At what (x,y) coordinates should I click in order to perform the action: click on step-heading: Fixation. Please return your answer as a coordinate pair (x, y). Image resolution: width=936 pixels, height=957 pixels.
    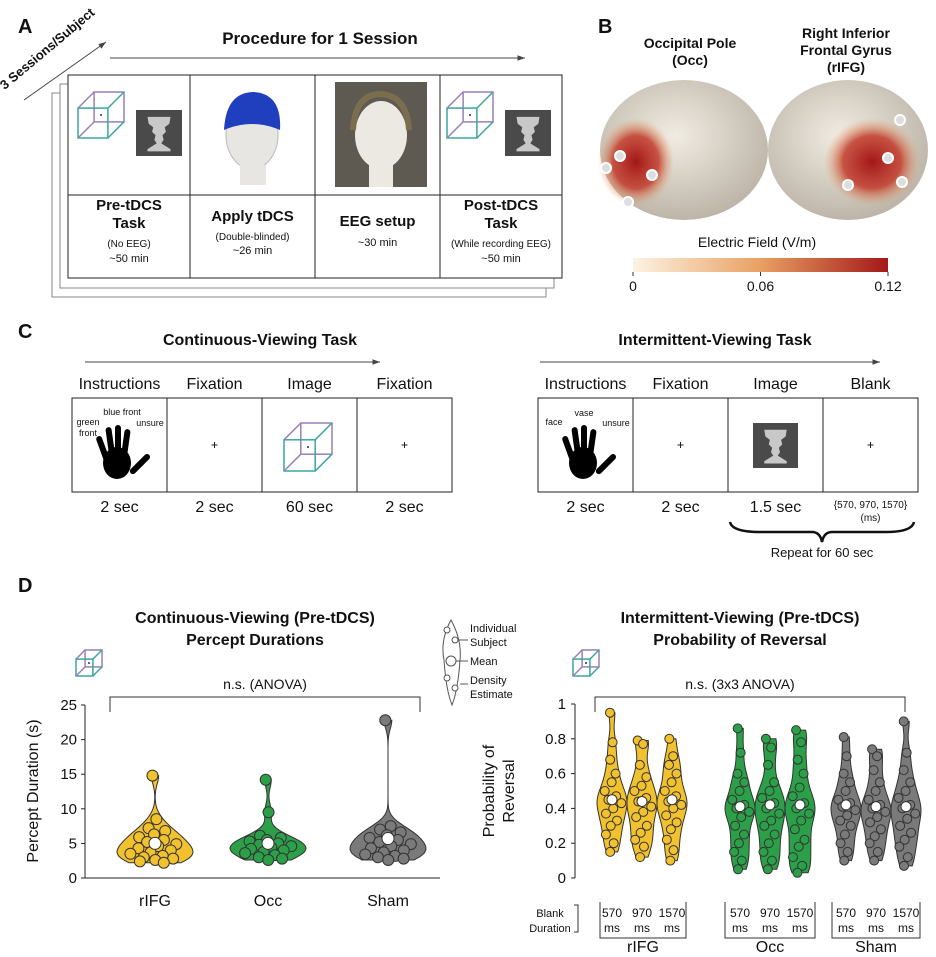
    Looking at the image, I should click on (404, 384).